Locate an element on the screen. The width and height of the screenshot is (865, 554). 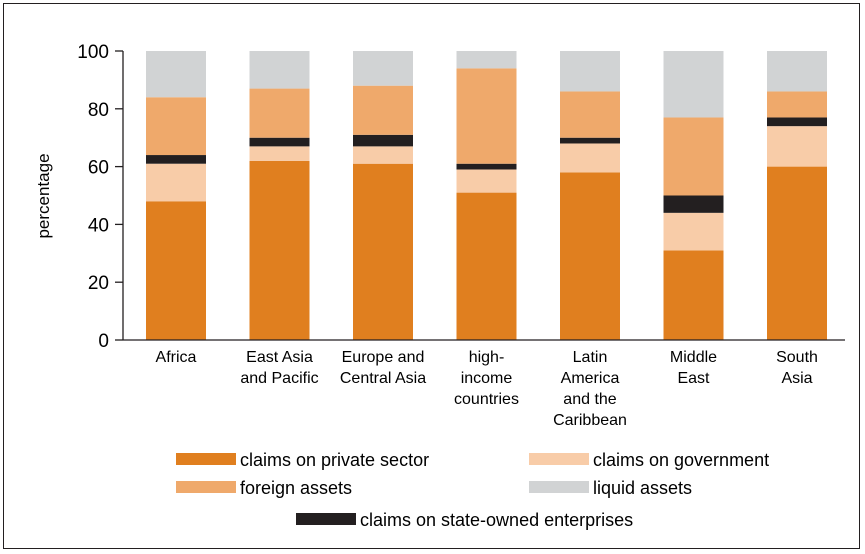
x-tick-label: Africa is located at coordinates (176, 357).